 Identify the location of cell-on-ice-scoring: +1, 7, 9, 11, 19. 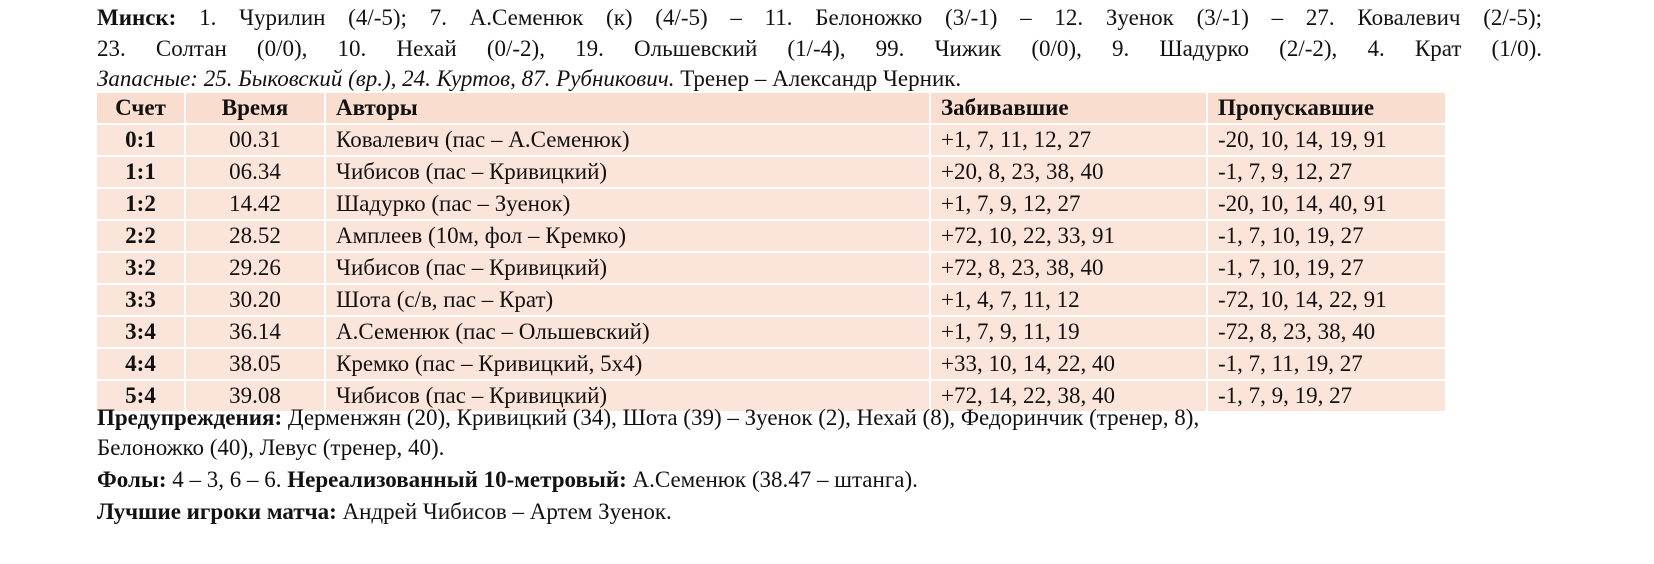
(1068, 332).